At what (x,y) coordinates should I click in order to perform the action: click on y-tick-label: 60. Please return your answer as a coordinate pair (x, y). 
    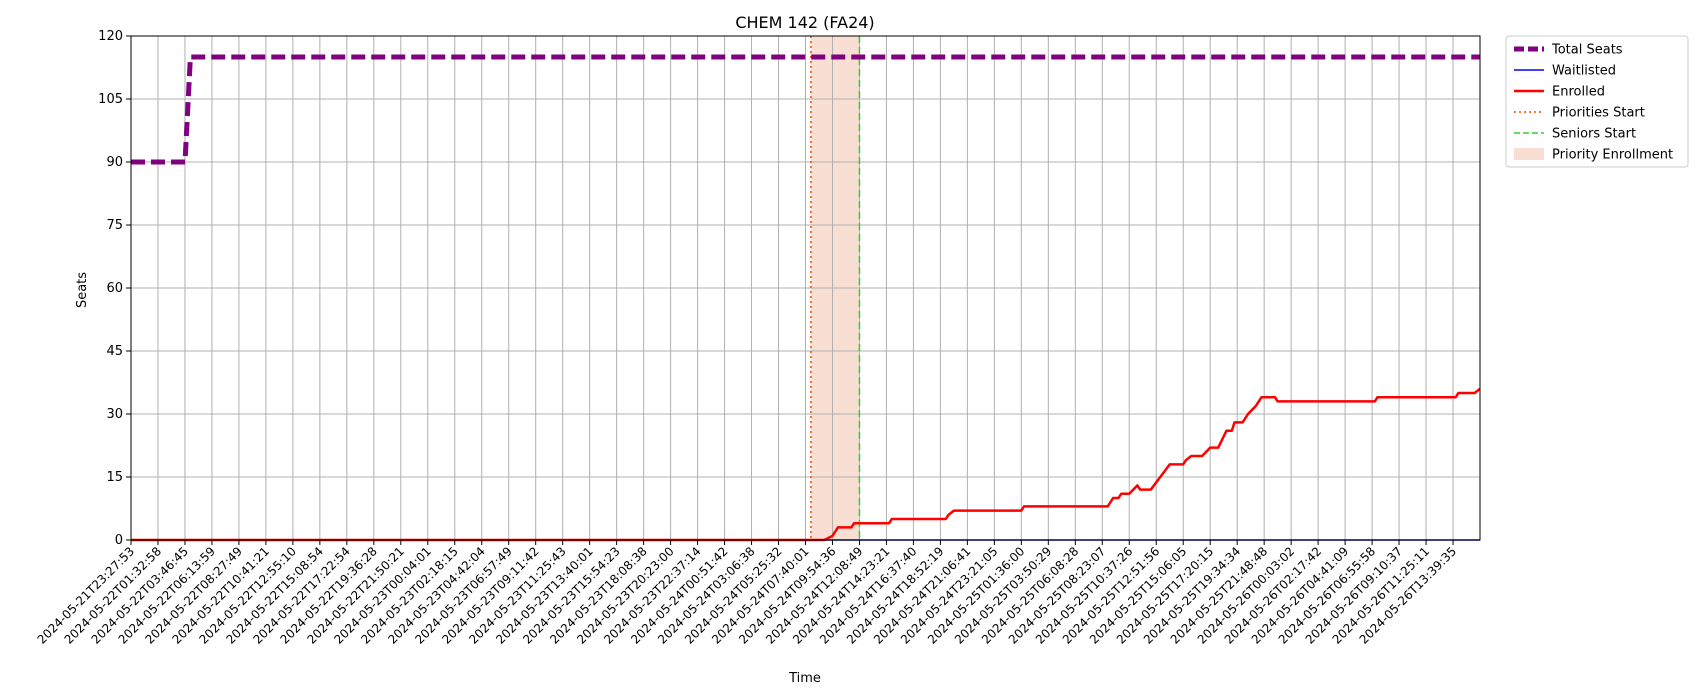
    Looking at the image, I should click on (114, 288).